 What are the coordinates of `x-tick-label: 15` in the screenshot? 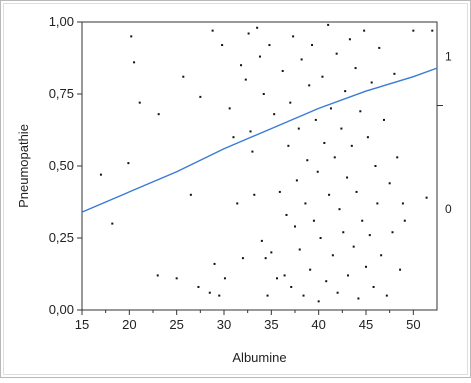 It's located at (82, 324).